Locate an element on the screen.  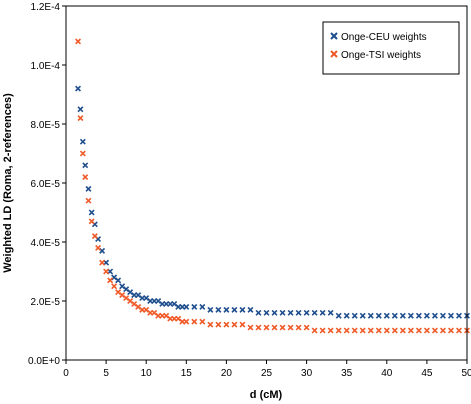
y-tick-label: 1.2E-4 is located at coordinates (46, 7).